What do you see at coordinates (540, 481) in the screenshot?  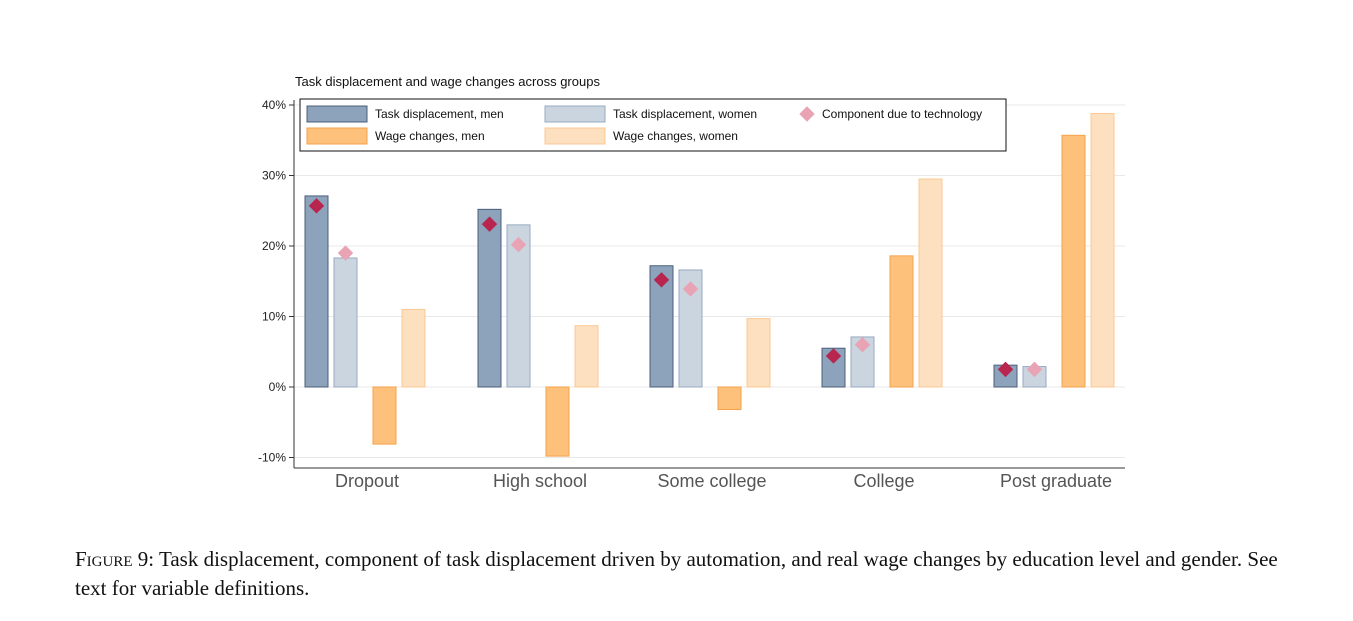 I see `x-category-label: High school` at bounding box center [540, 481].